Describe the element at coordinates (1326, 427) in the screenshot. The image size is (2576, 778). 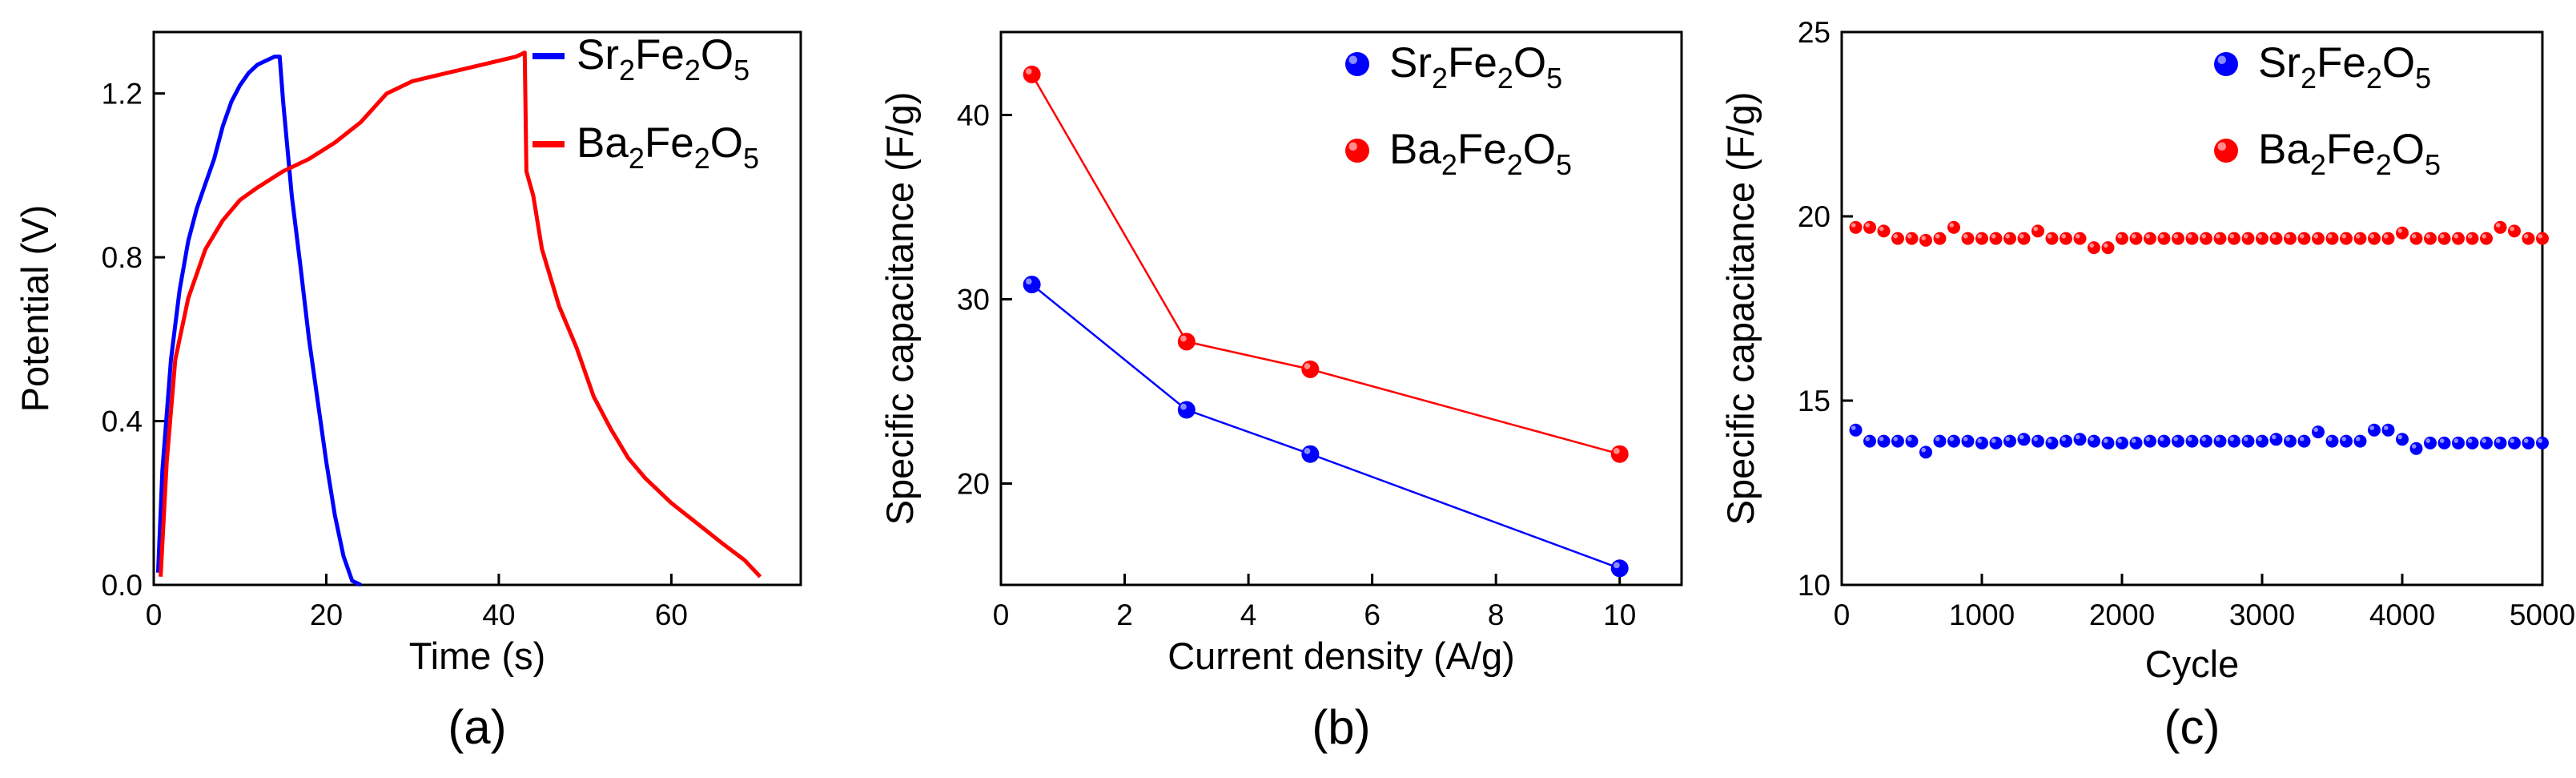
I see `series-line` at that location.